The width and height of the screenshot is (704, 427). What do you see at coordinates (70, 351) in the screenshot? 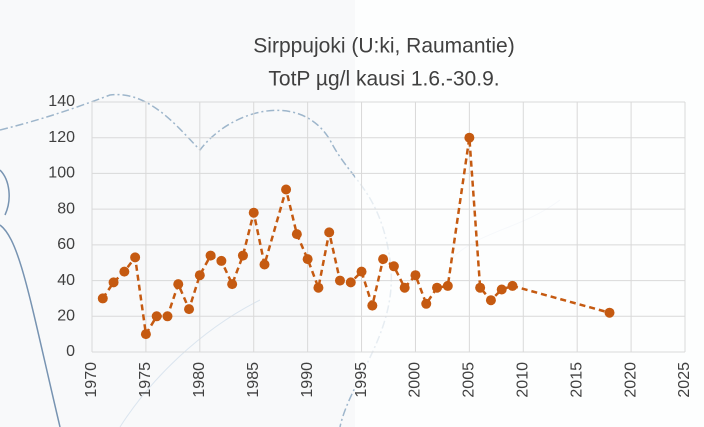
I see `y-tick-label: 0` at bounding box center [70, 351].